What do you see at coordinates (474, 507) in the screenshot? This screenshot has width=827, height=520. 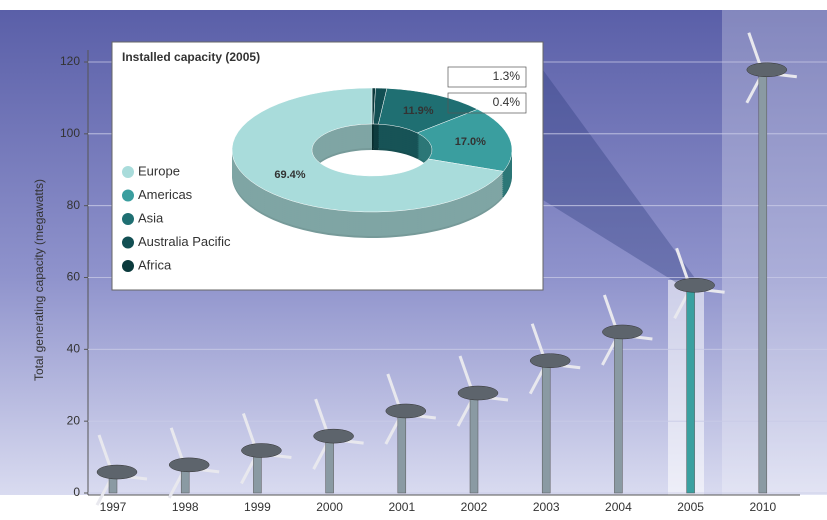 I see `x-tick-label: 2002` at bounding box center [474, 507].